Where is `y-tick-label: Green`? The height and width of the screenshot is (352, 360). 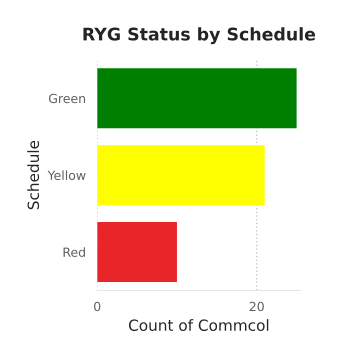 y-tick-label: Green is located at coordinates (67, 99).